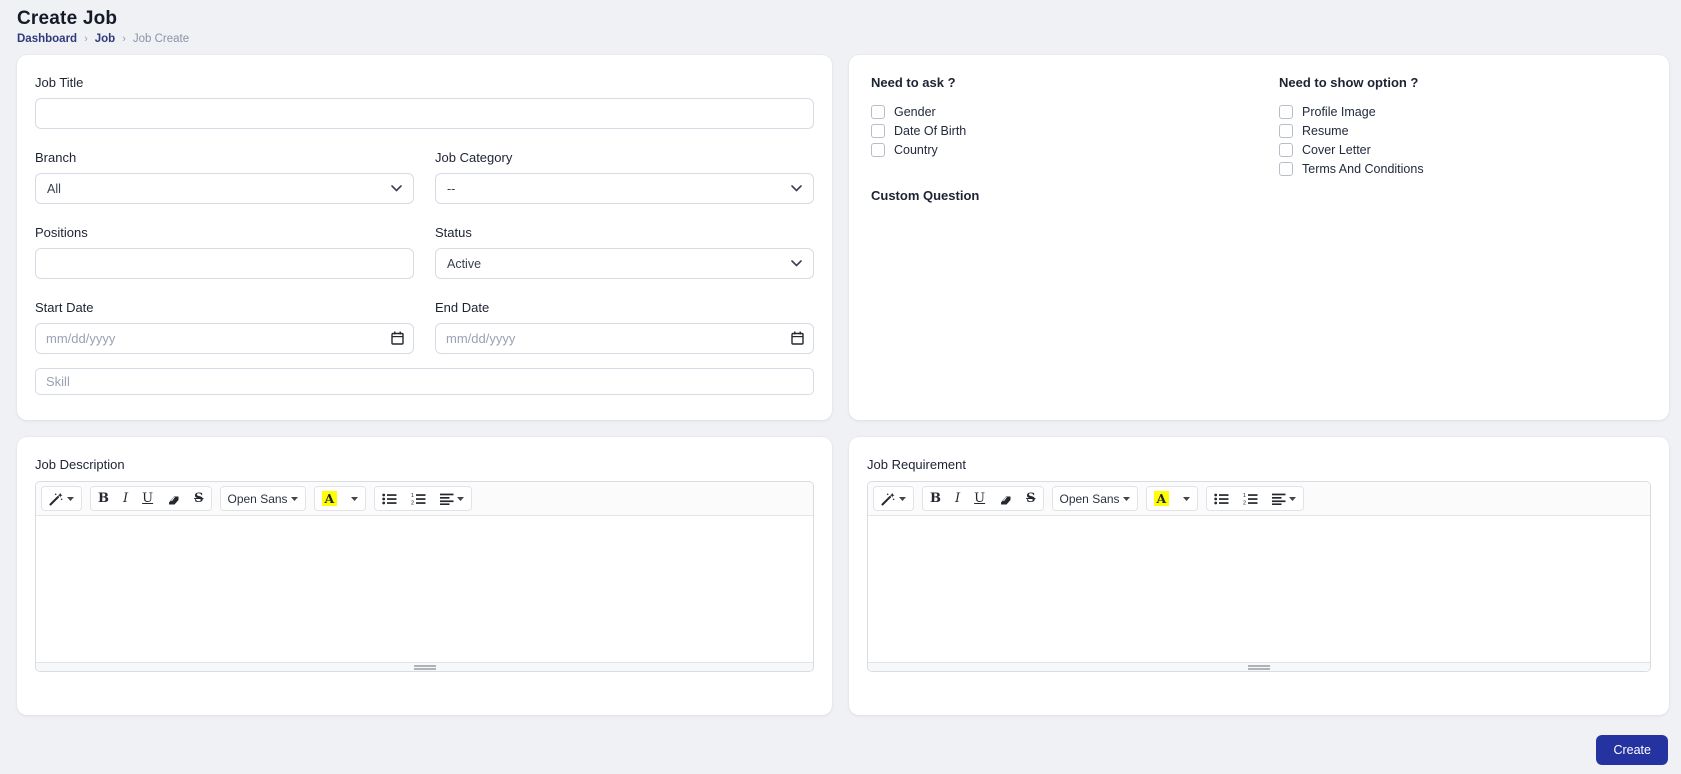 This screenshot has width=1681, height=774. I want to click on job-title-field-group: Job Title, so click(424, 102).